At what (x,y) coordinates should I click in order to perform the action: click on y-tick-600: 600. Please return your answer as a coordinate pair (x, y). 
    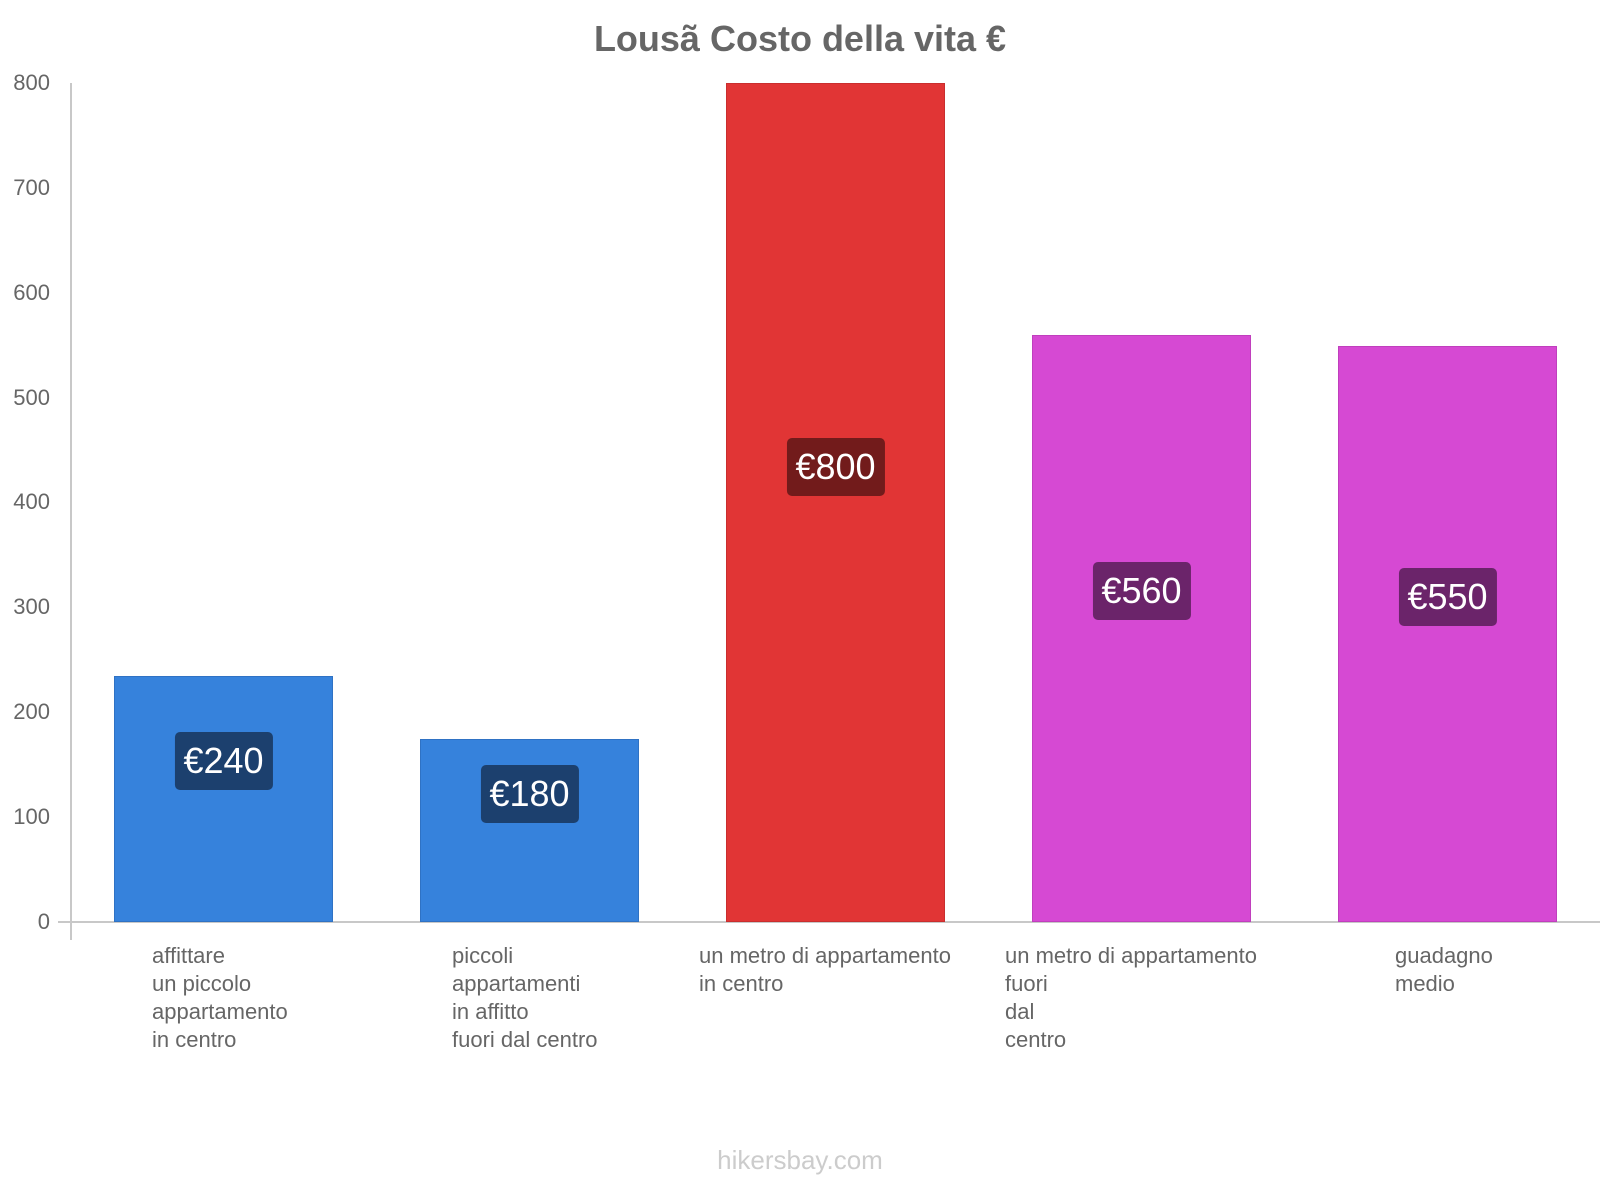
    Looking at the image, I should click on (31, 292).